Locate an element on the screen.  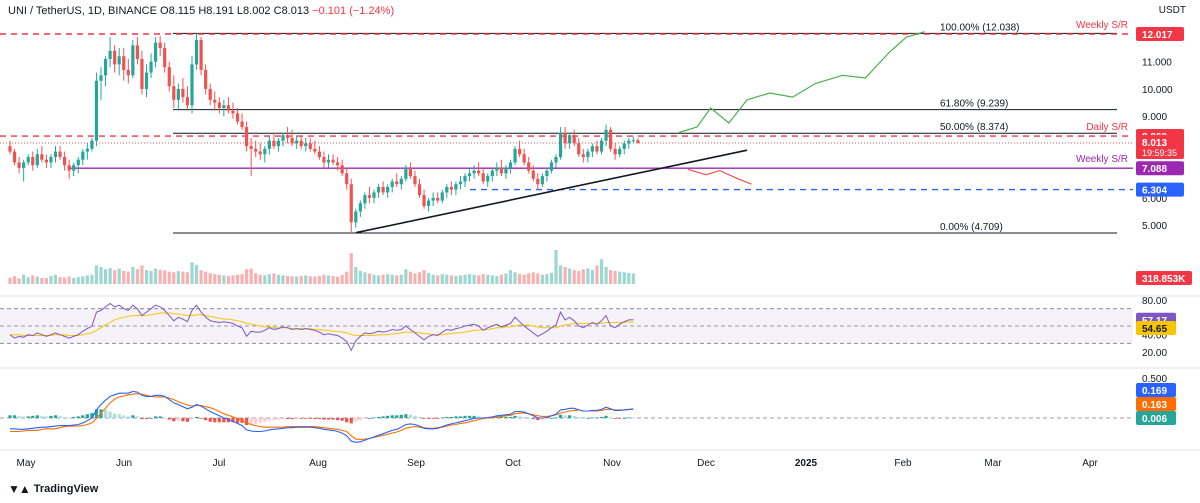
current-price-text: 8.013 is located at coordinates (1154, 143).